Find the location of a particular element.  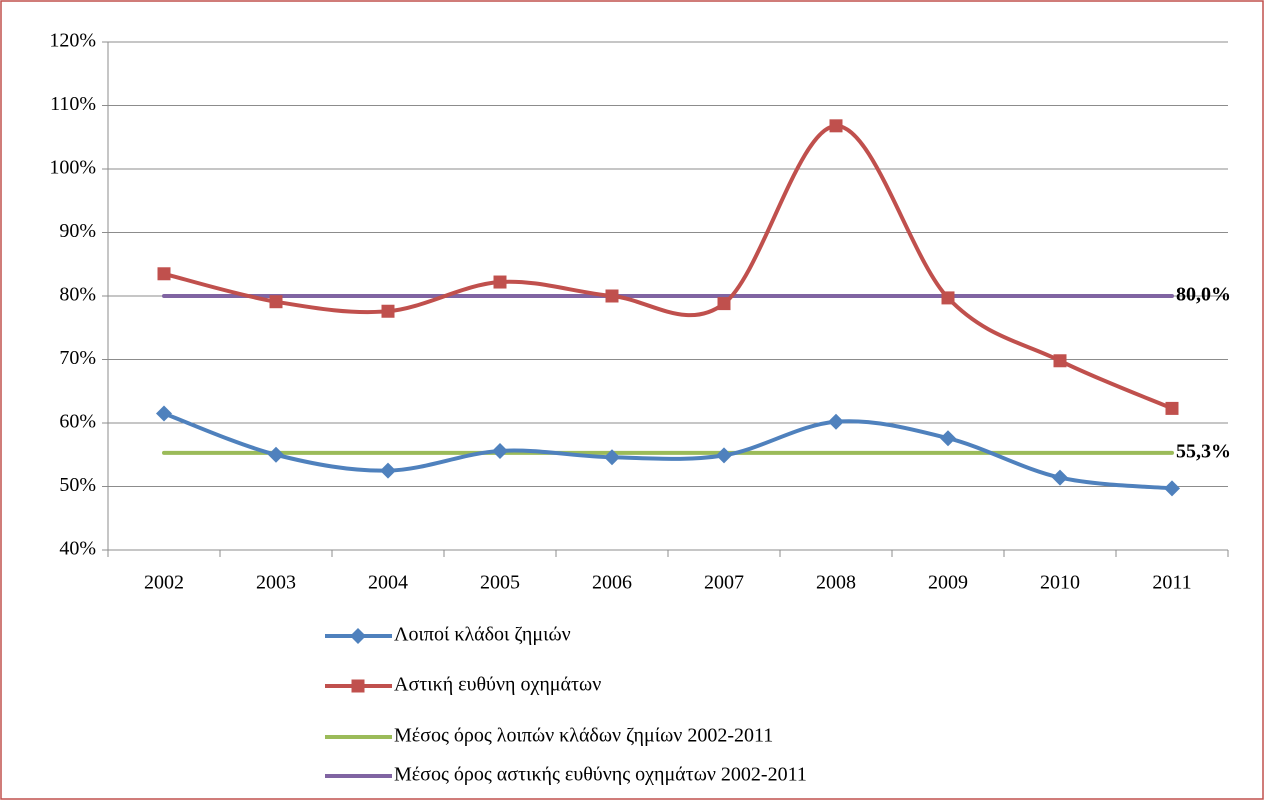

x-tick-label: 2007 is located at coordinates (724, 583).